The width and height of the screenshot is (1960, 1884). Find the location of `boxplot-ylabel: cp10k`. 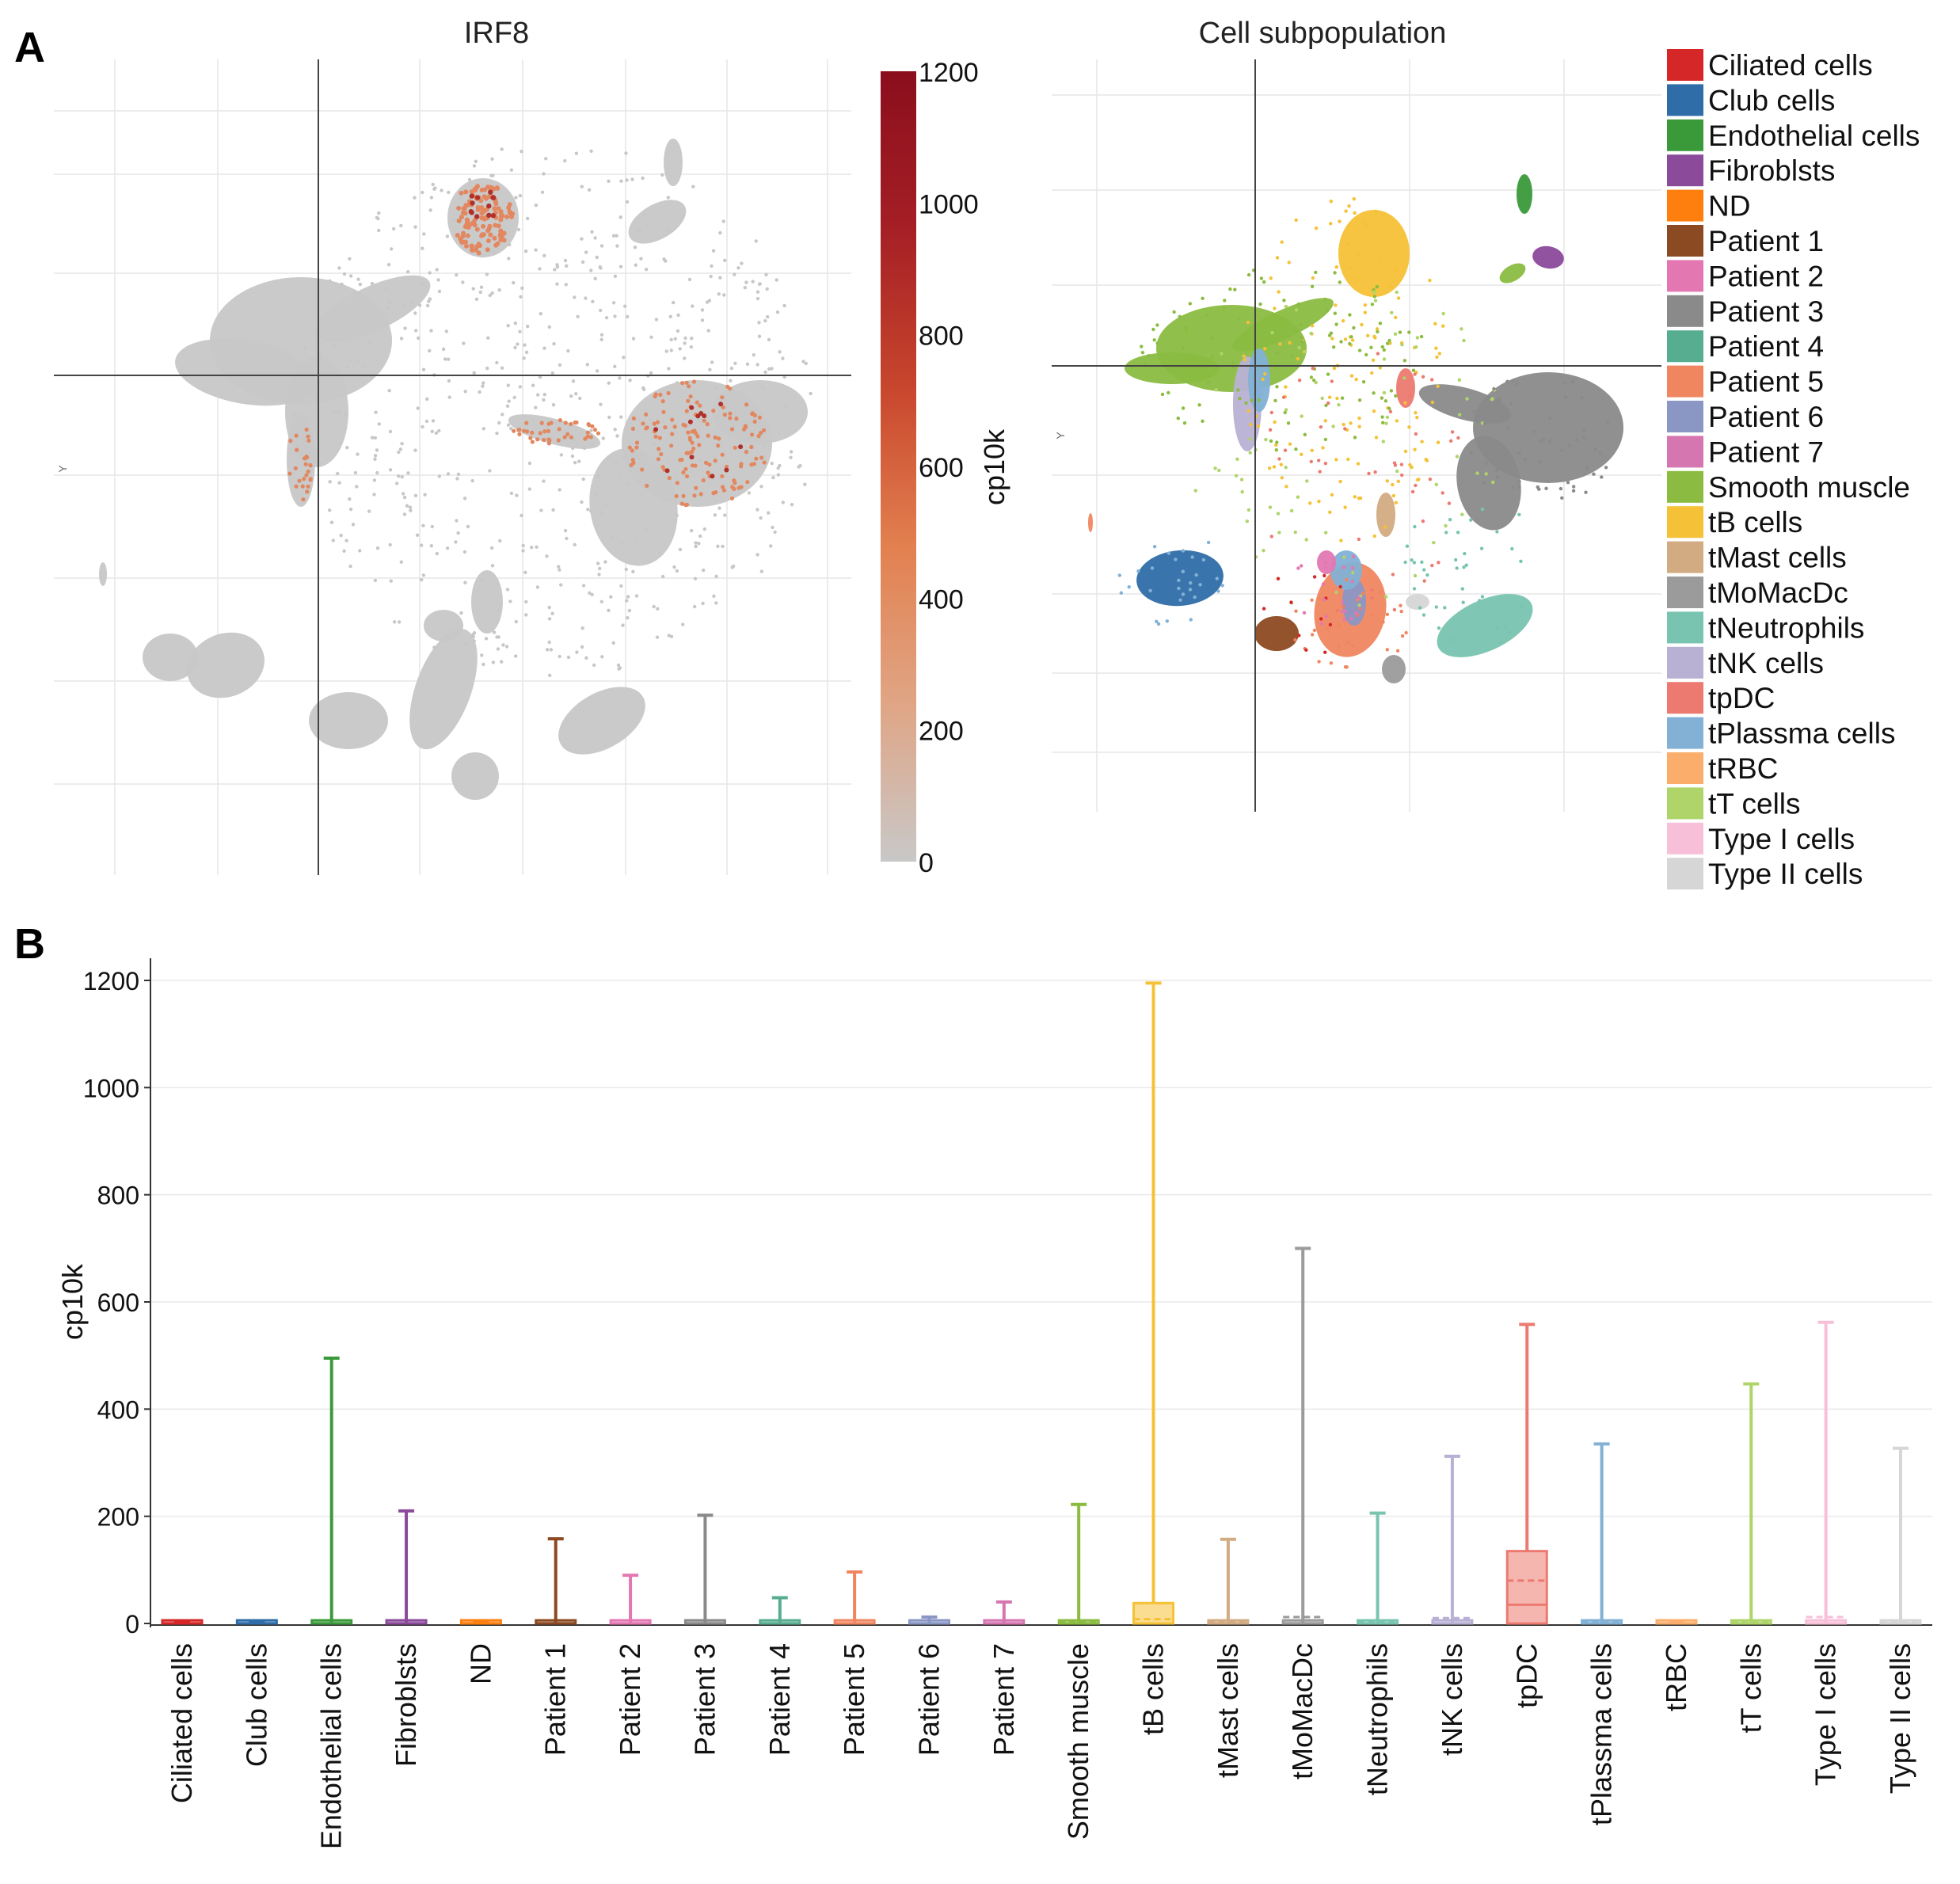

boxplot-ylabel: cp10k is located at coordinates (72, 1301).